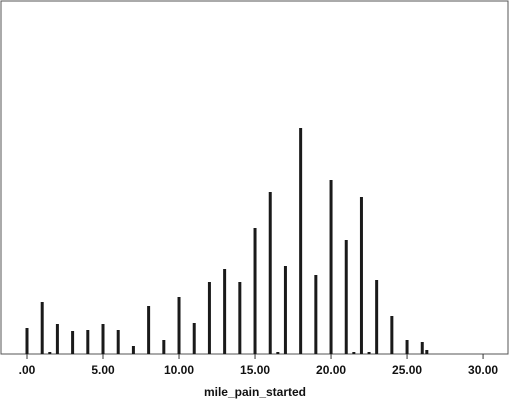 Image resolution: width=510 pixels, height=402 pixels. What do you see at coordinates (255, 392) in the screenshot?
I see `x-axis-label: mile_pain_started` at bounding box center [255, 392].